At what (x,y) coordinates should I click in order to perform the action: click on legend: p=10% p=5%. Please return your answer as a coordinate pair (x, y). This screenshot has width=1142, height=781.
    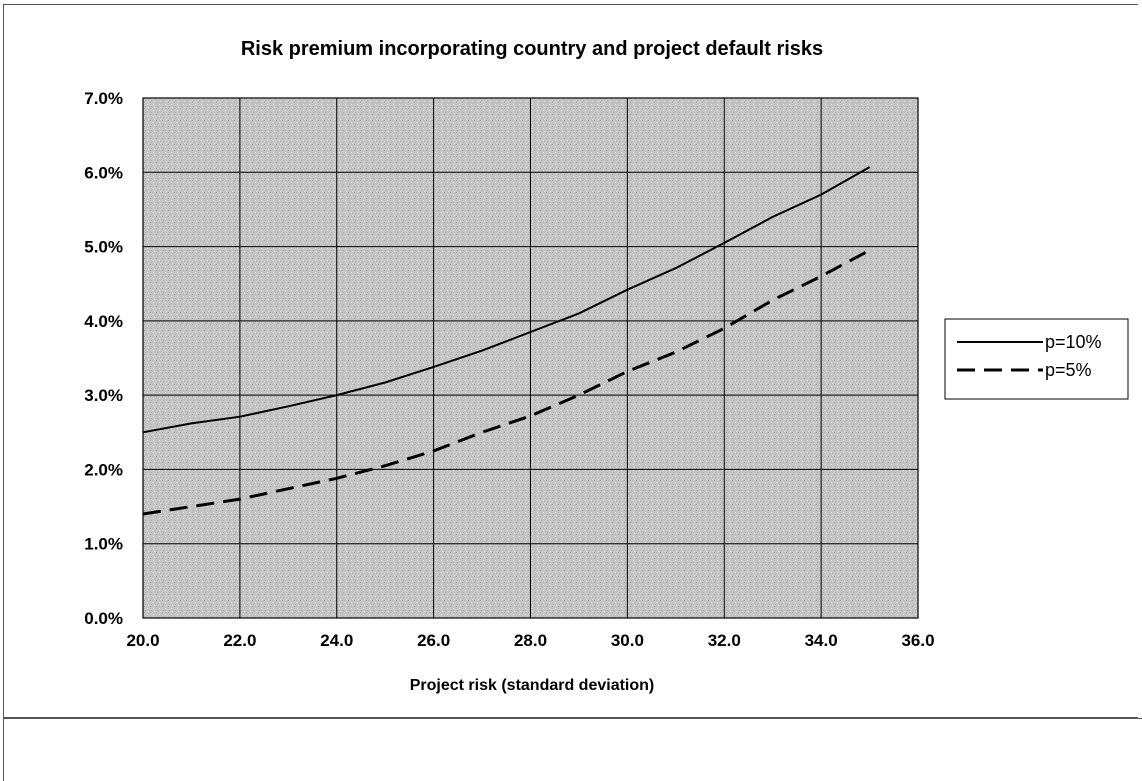
    Looking at the image, I should click on (1036, 359).